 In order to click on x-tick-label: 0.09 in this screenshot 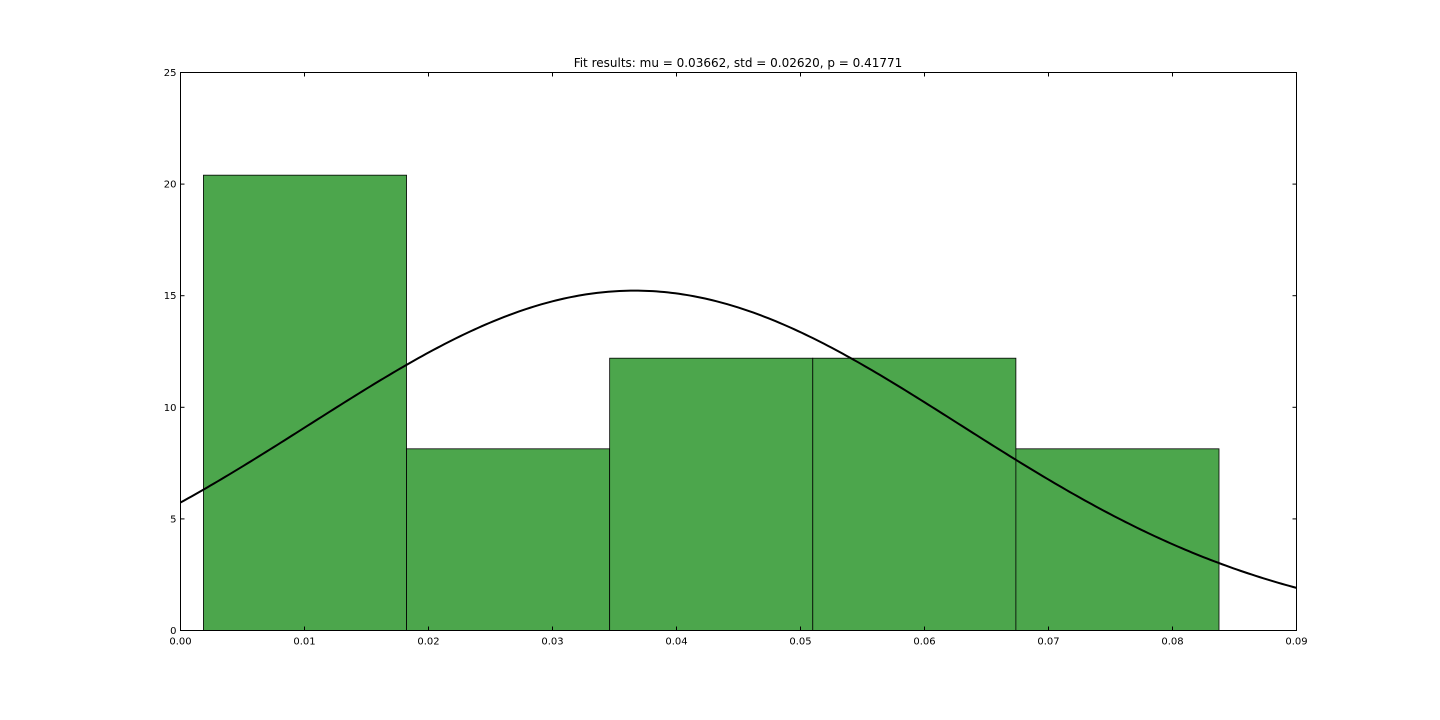, I will do `click(1296, 642)`.